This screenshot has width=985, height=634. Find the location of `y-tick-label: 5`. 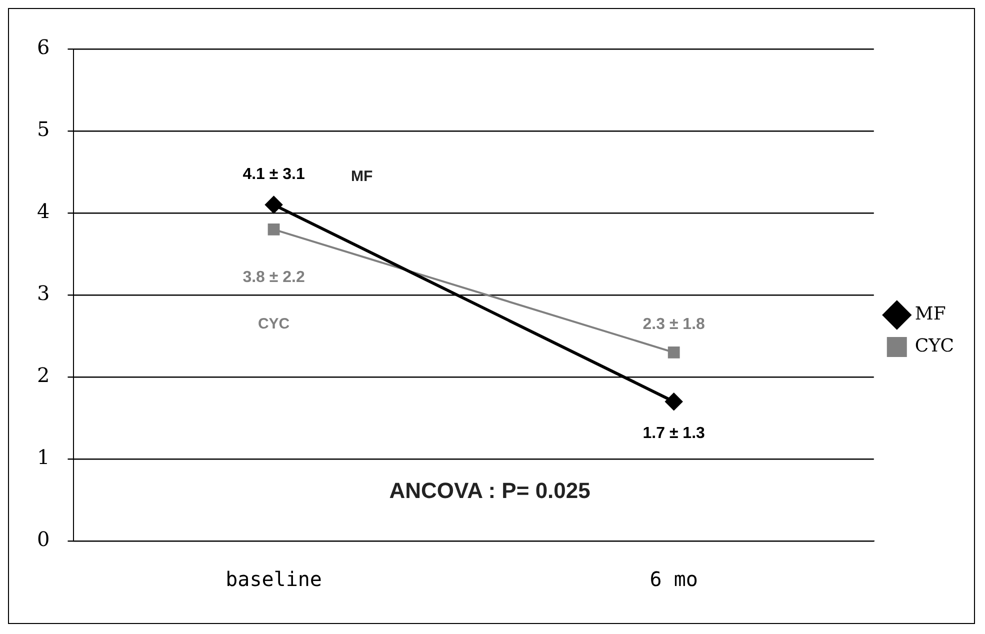

y-tick-label: 5 is located at coordinates (43, 129).